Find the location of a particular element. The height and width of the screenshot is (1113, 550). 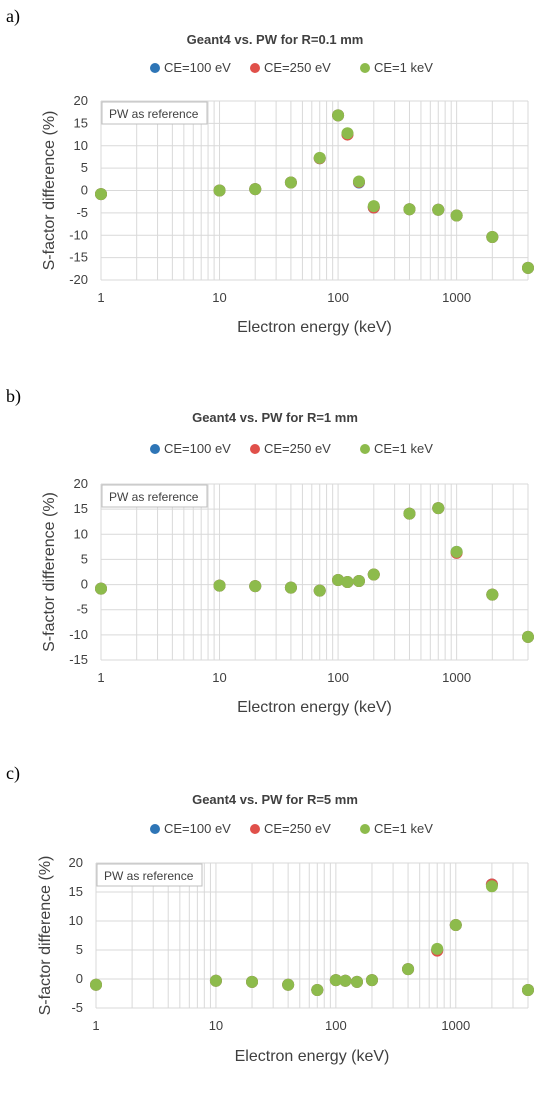

y-tick-label: -15 is located at coordinates (78, 257).